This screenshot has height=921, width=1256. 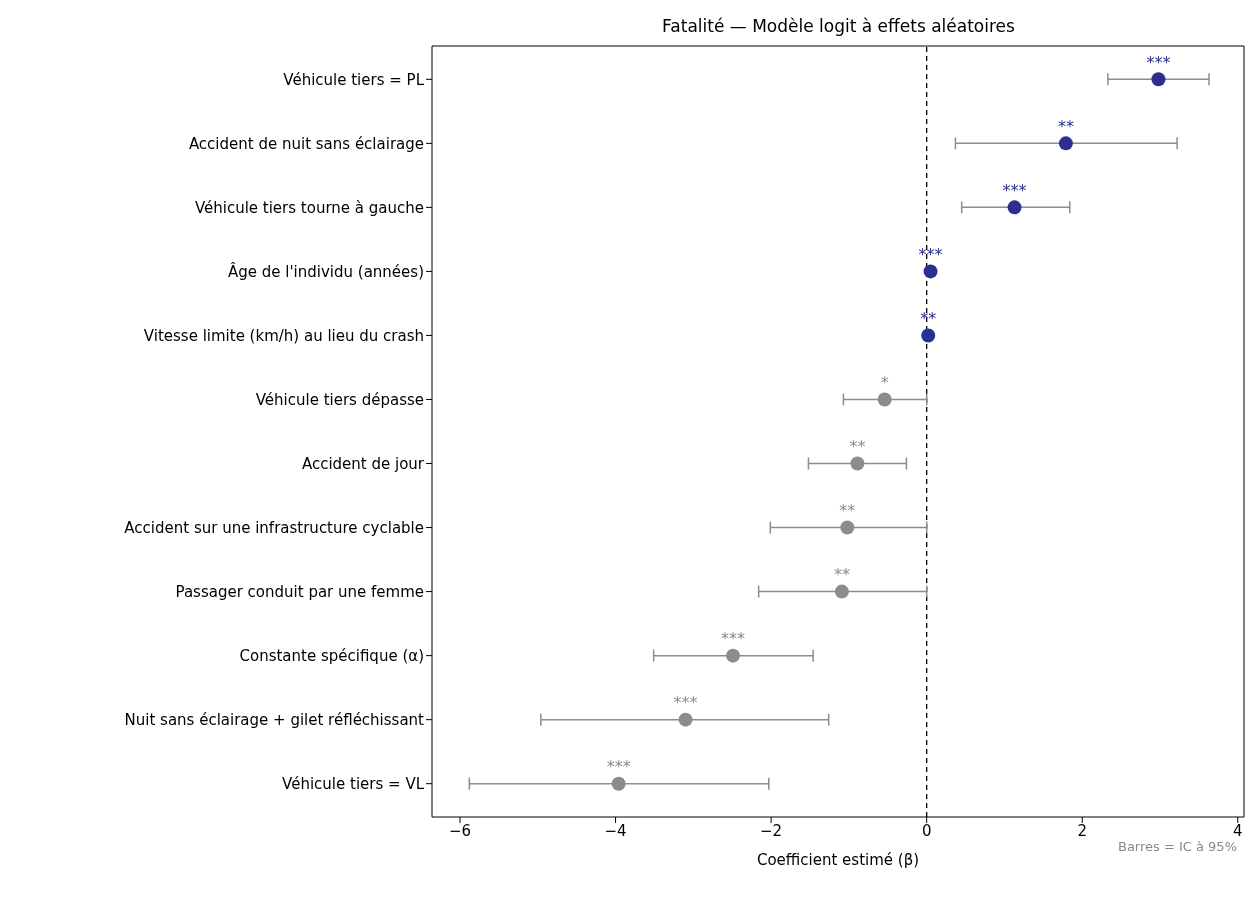 I want to click on y-tick-label: Passager conduit par une femme, so click(x=299, y=591).